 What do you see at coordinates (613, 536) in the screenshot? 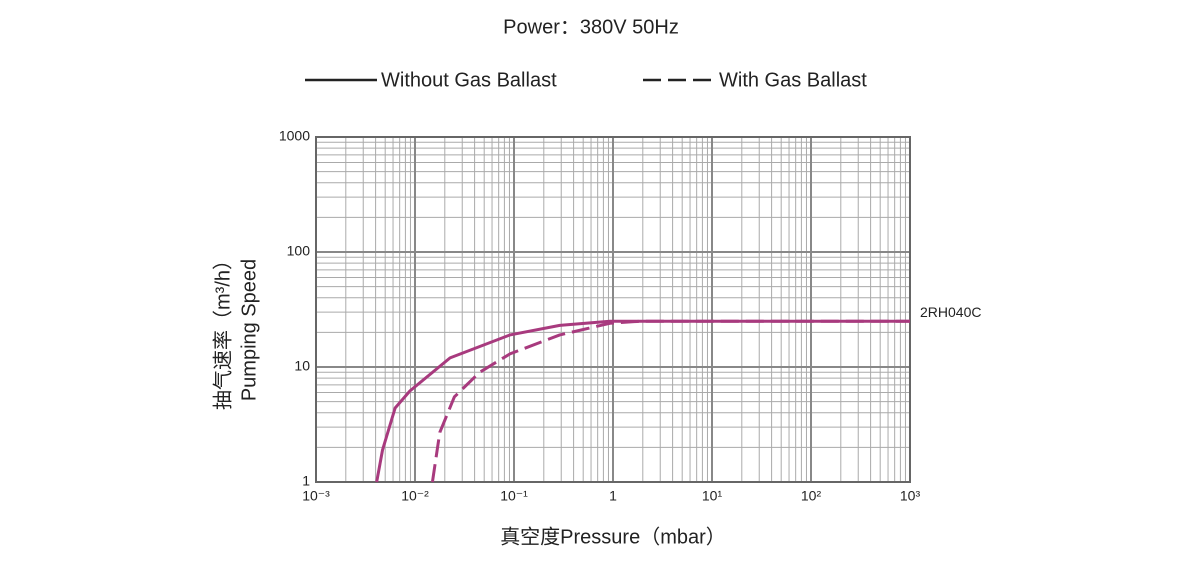
I see `x-axis-label: 真空度Pressure（mbar）` at bounding box center [613, 536].